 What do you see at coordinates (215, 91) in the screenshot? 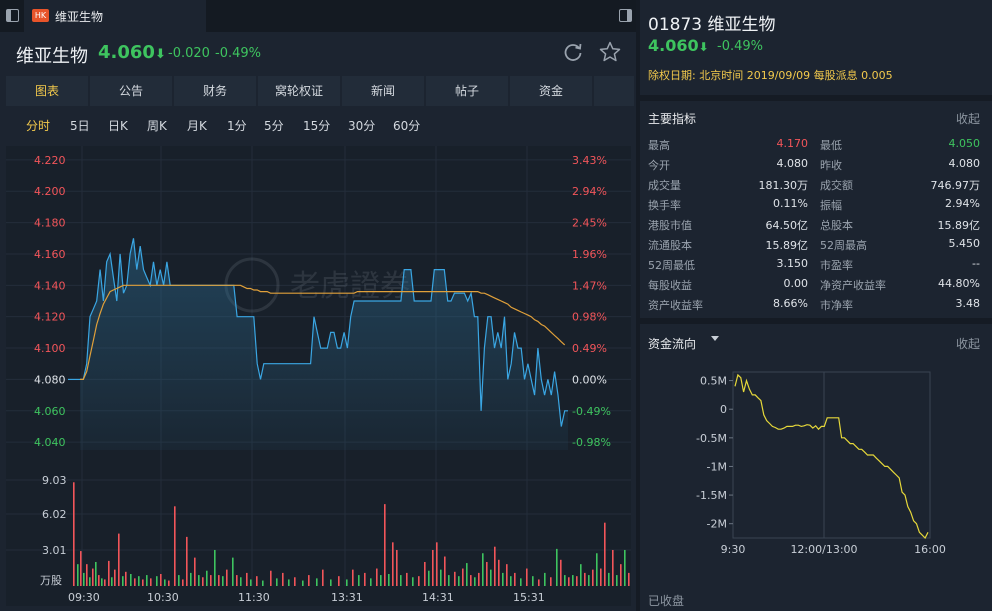
I see `tab-financials: 财务` at bounding box center [215, 91].